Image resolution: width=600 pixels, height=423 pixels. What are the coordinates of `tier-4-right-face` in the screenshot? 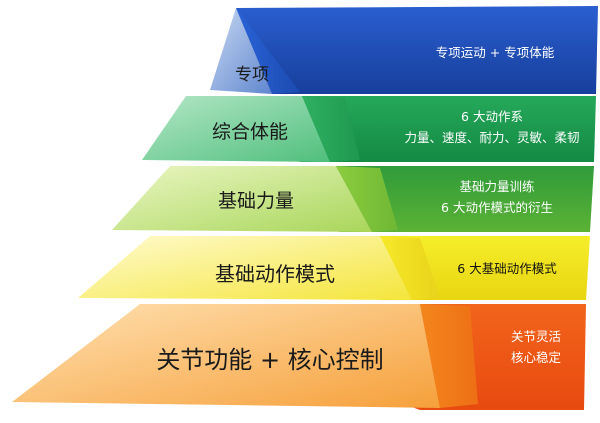 It's located at (410, 268).